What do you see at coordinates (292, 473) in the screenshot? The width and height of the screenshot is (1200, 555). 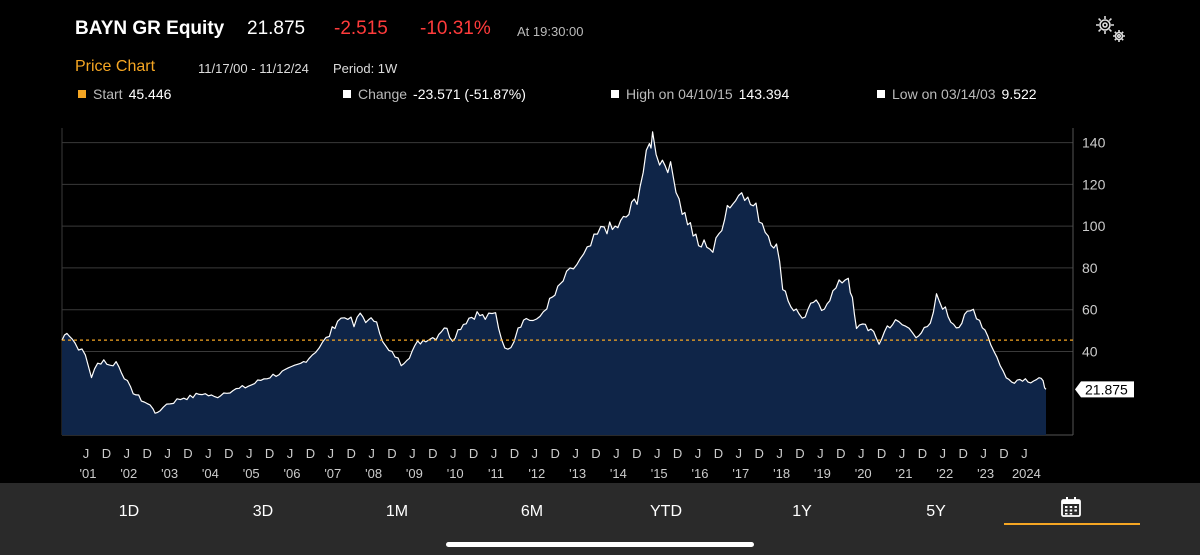 I see `x-year-label: '06` at bounding box center [292, 473].